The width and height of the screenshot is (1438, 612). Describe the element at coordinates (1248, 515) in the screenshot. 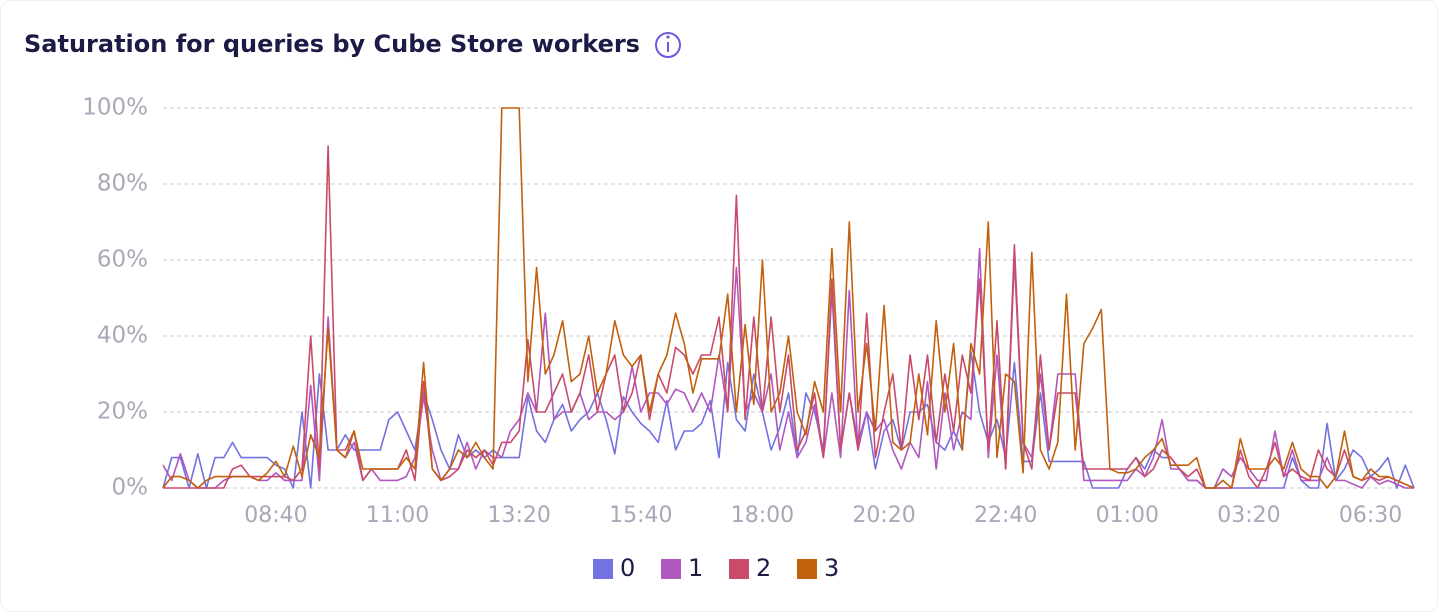

I see `x-tick-label: 03:20` at that location.